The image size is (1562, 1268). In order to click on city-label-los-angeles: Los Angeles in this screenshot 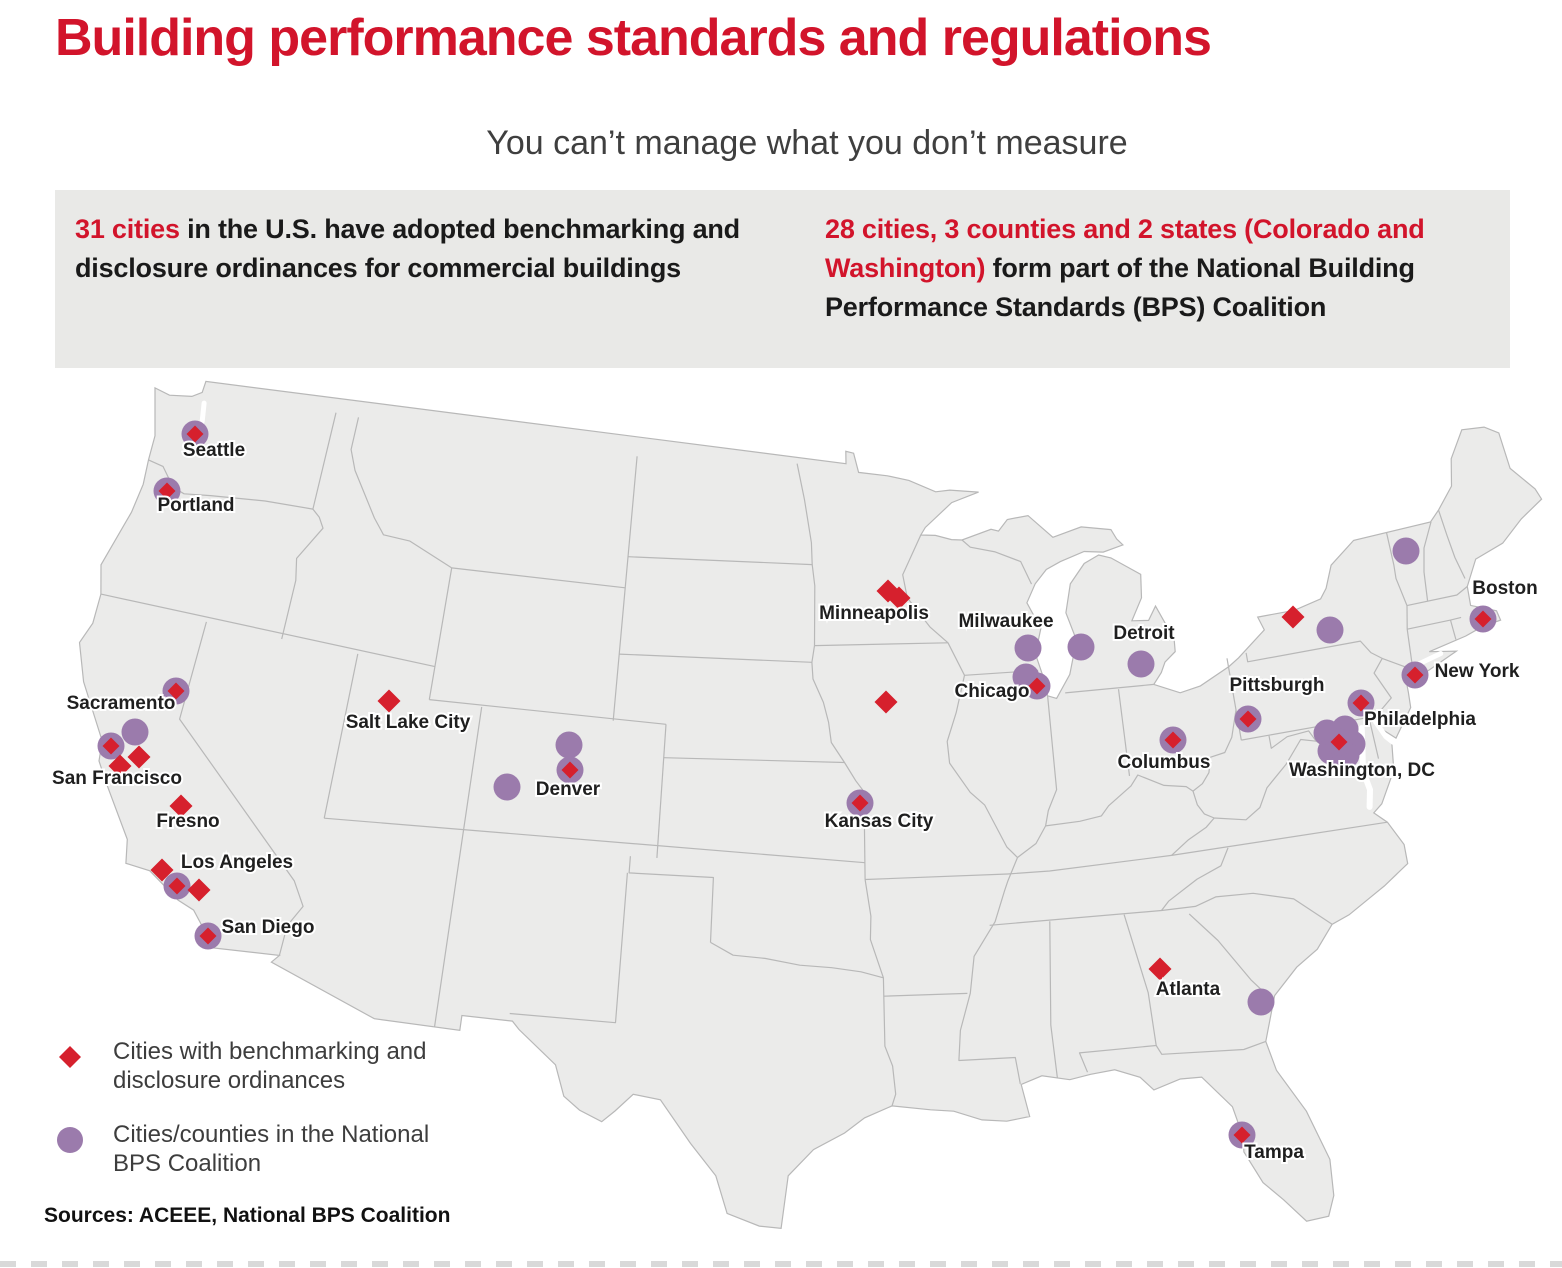, I will do `click(237, 862)`.